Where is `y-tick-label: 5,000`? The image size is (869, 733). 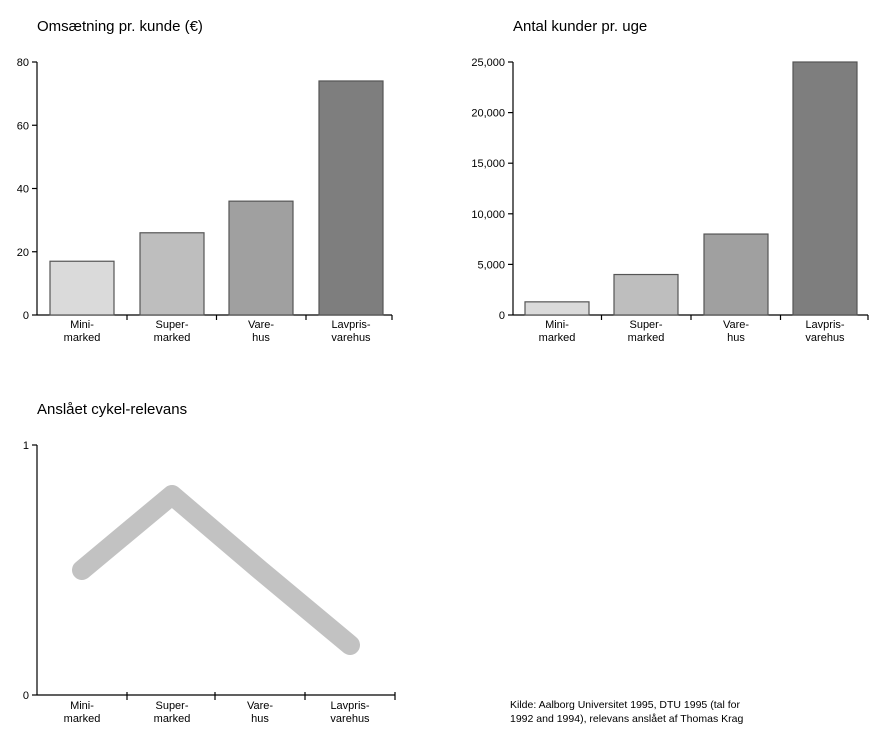 y-tick-label: 5,000 is located at coordinates (491, 265).